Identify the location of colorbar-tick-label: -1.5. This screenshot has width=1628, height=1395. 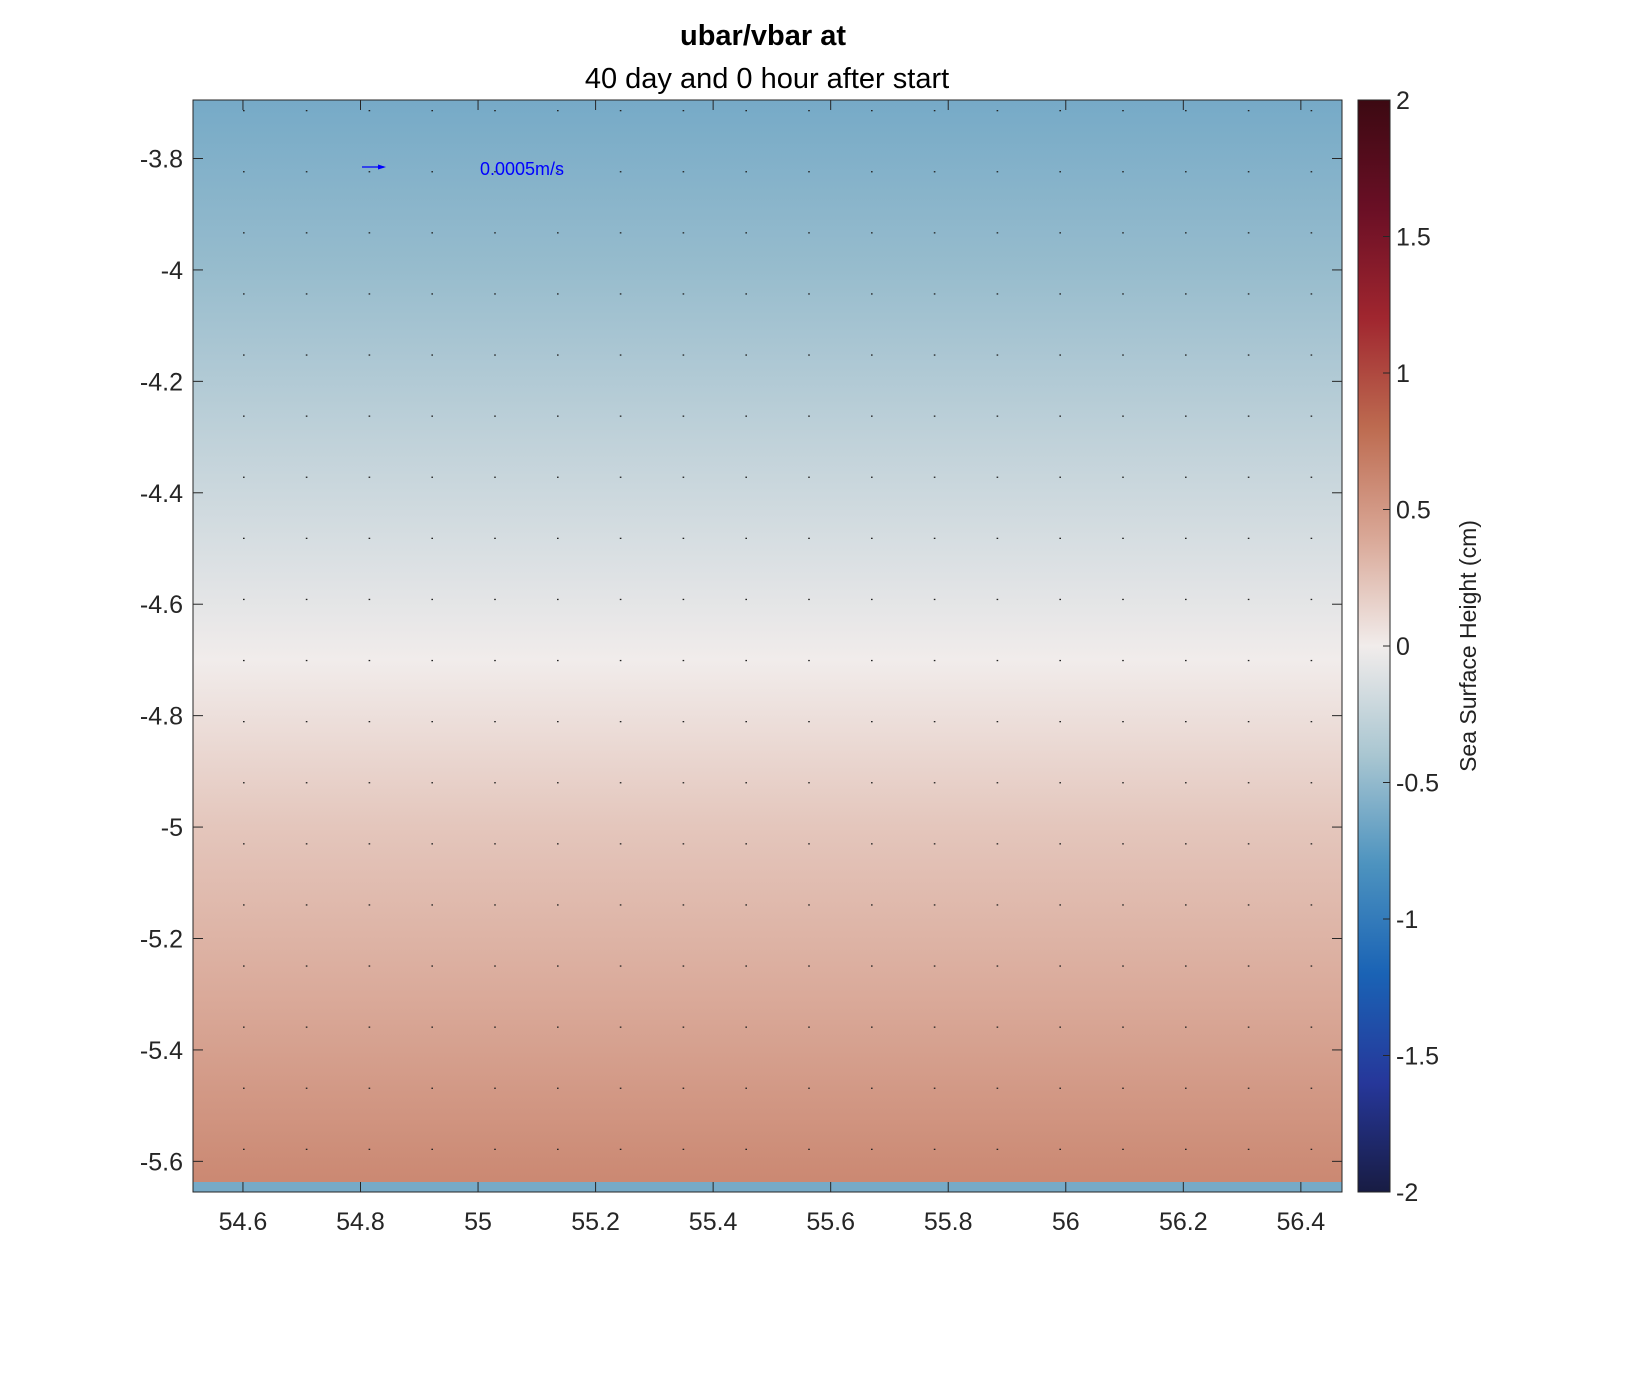
(1417, 1057).